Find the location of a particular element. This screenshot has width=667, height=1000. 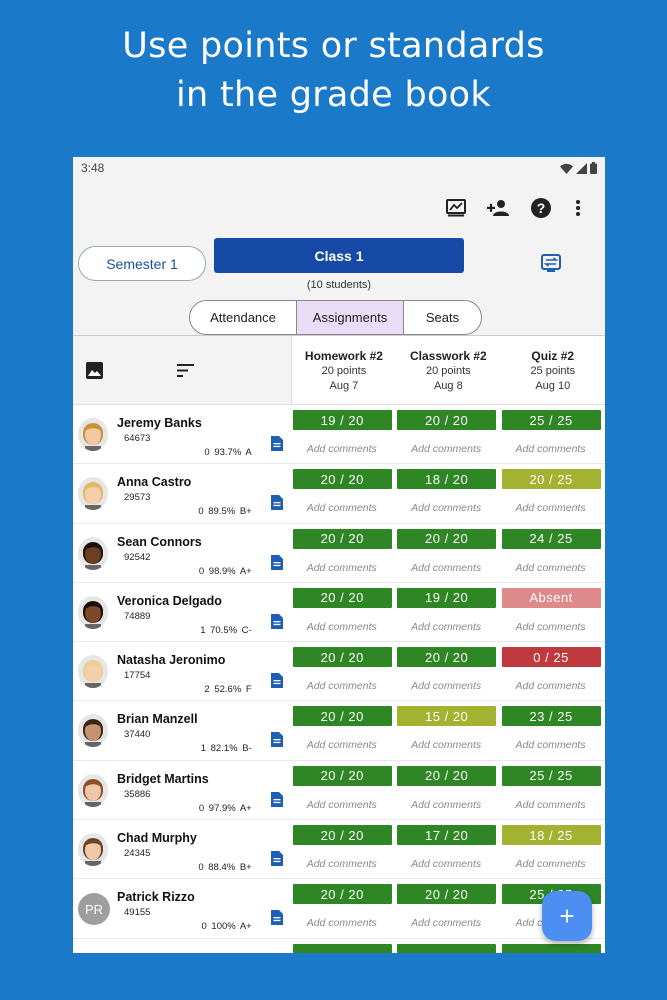

avatar is located at coordinates (93, 612).